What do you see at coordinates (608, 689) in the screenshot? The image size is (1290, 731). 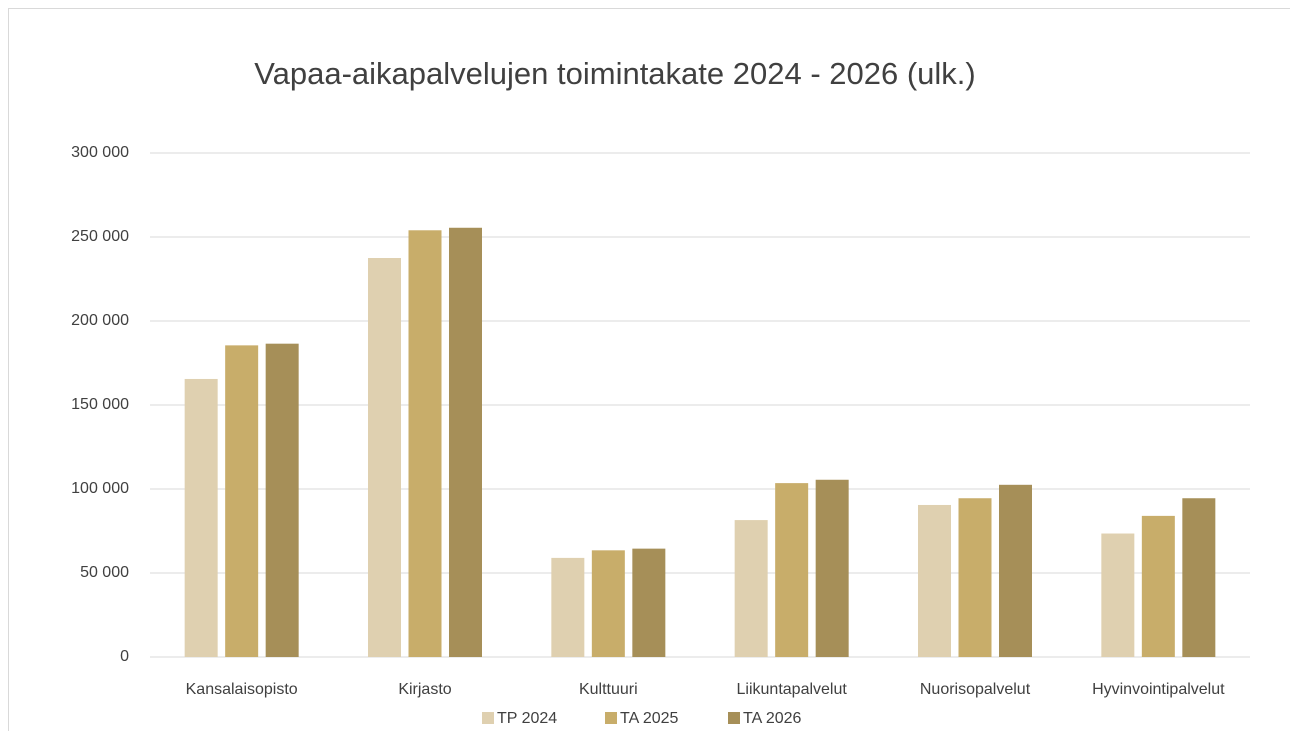 I see `x-tick-label: Kulttuuri` at bounding box center [608, 689].